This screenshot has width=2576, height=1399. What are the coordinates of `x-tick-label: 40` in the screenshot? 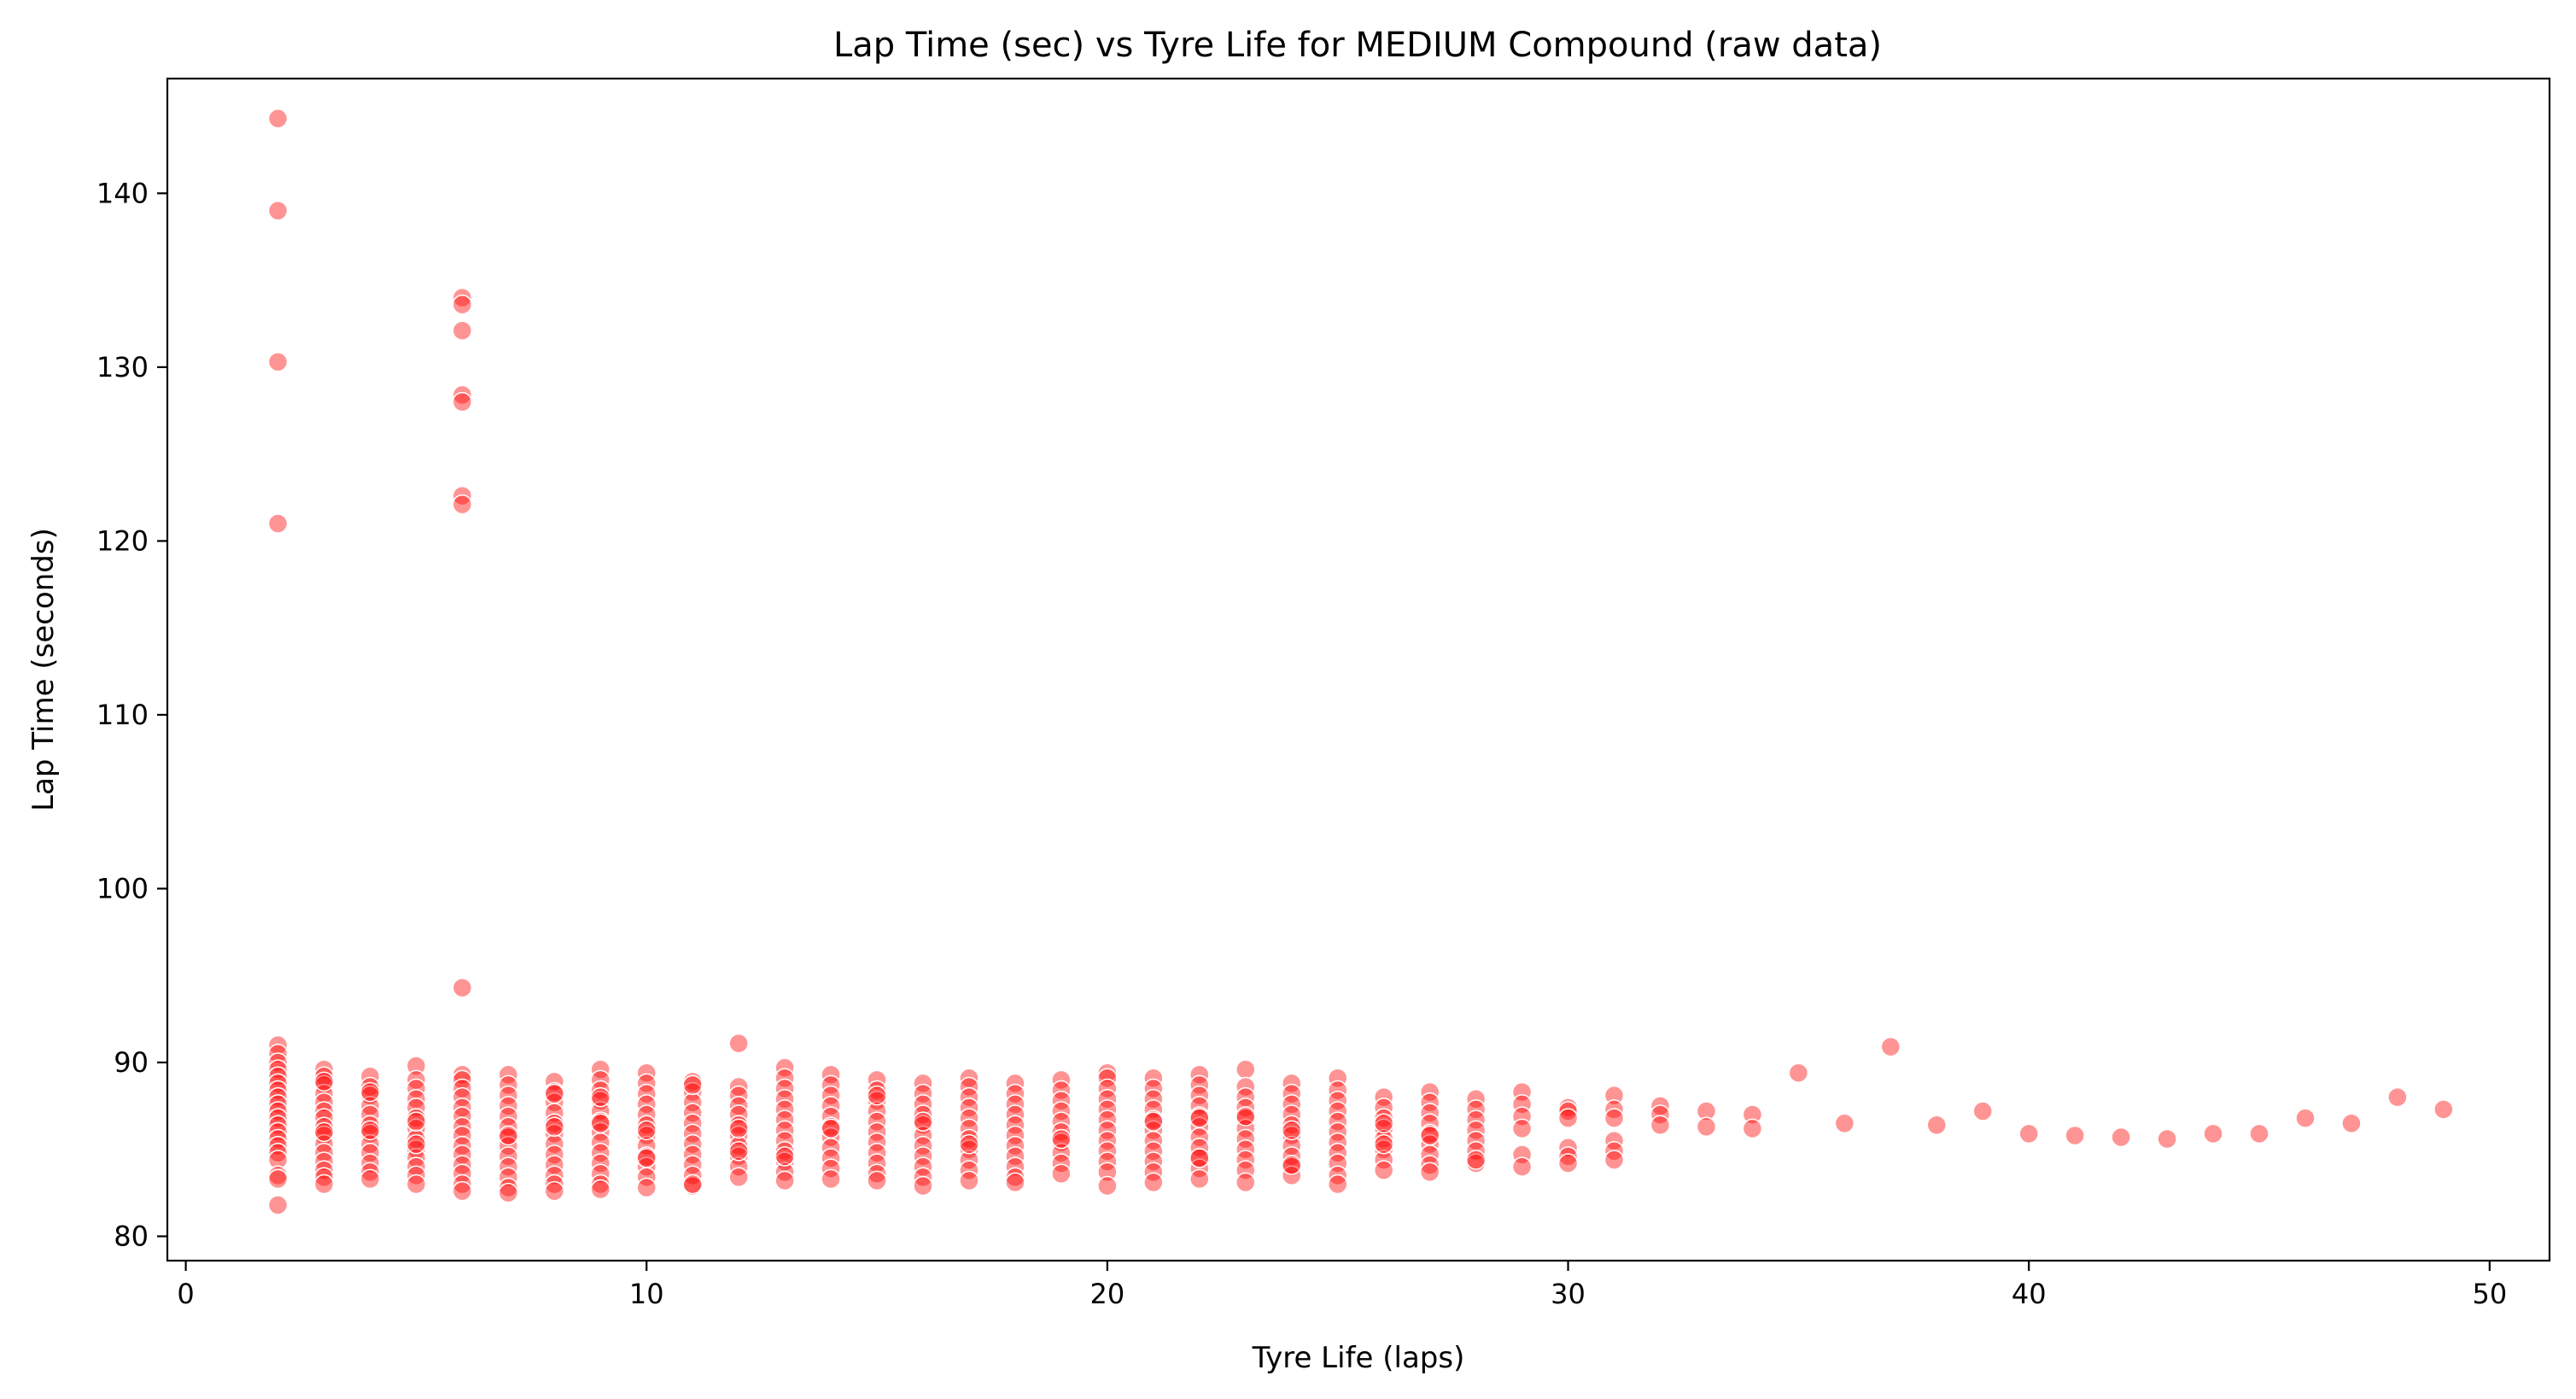 It's located at (2029, 1294).